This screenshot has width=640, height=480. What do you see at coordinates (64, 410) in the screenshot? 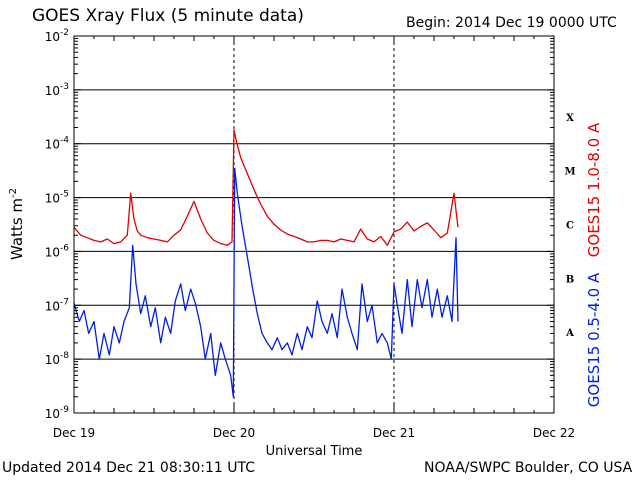
I see `y-tick-exponent: -9` at bounding box center [64, 410].